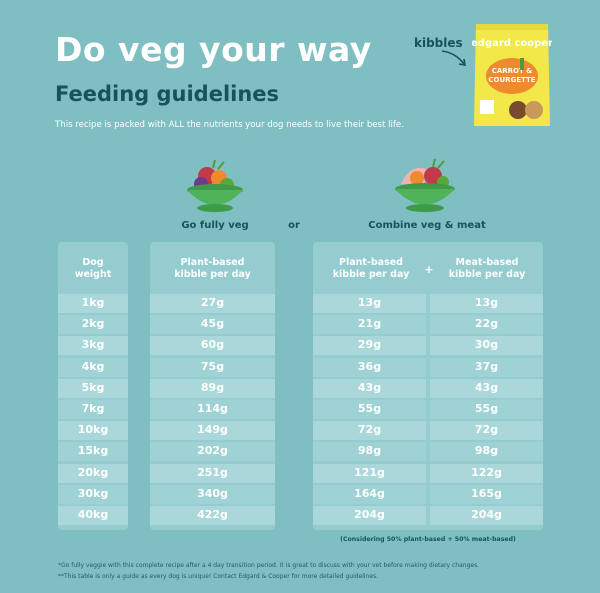 The width and height of the screenshot is (600, 593). I want to click on cell-mix-meat: 122g, so click(486, 472).